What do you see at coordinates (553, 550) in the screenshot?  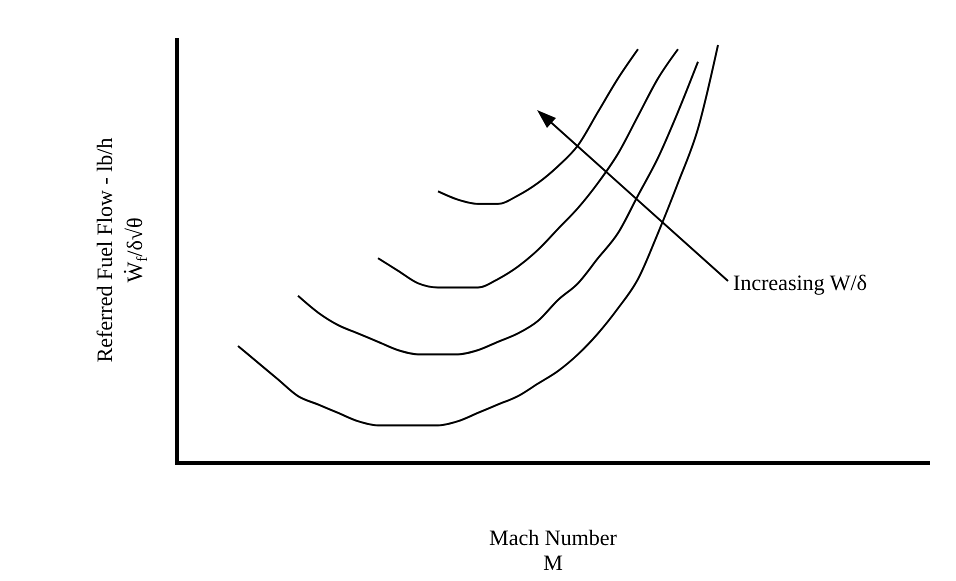 I see `x-axis-title: Mach Number M` at bounding box center [553, 550].